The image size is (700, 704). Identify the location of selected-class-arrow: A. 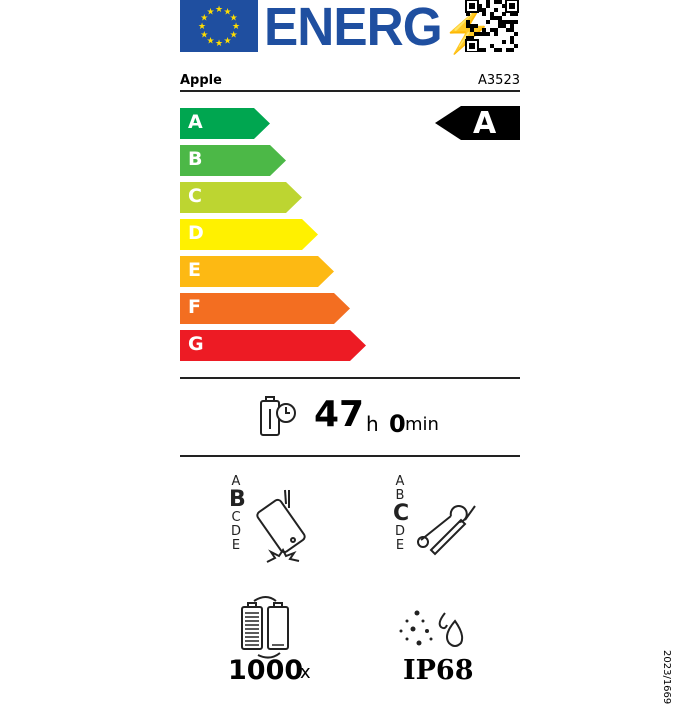
(477, 123).